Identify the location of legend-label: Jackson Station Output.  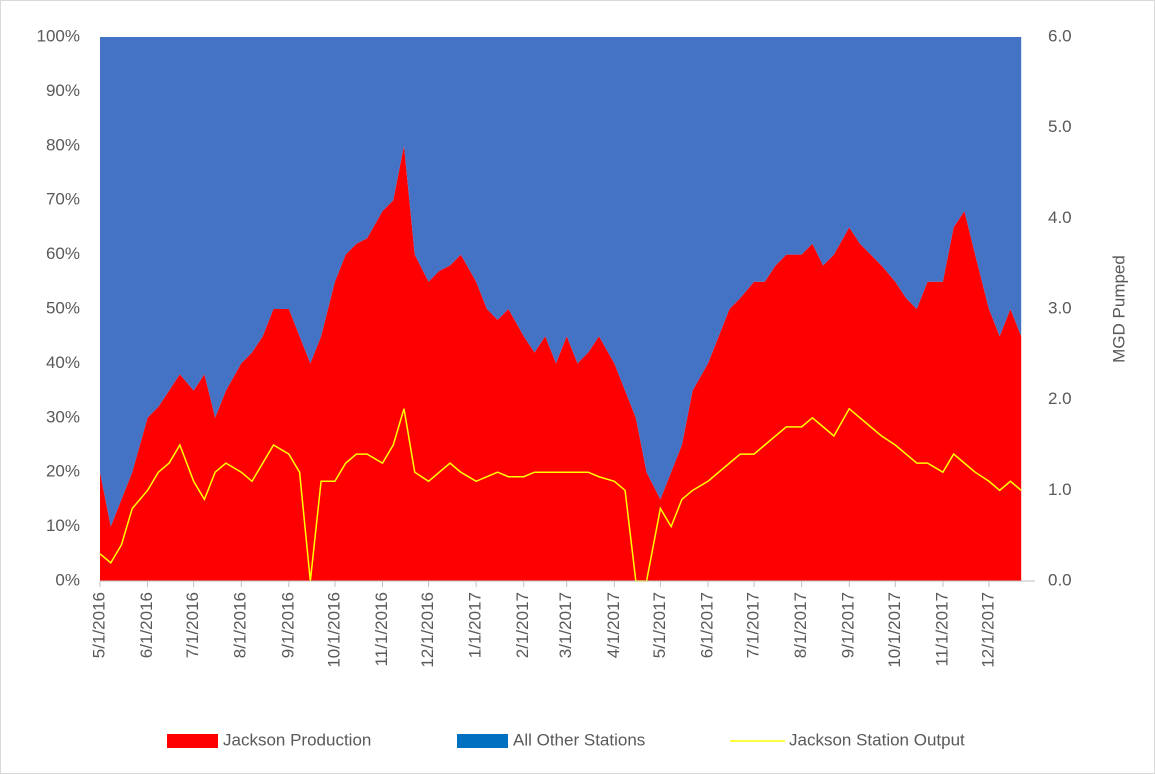
(877, 739).